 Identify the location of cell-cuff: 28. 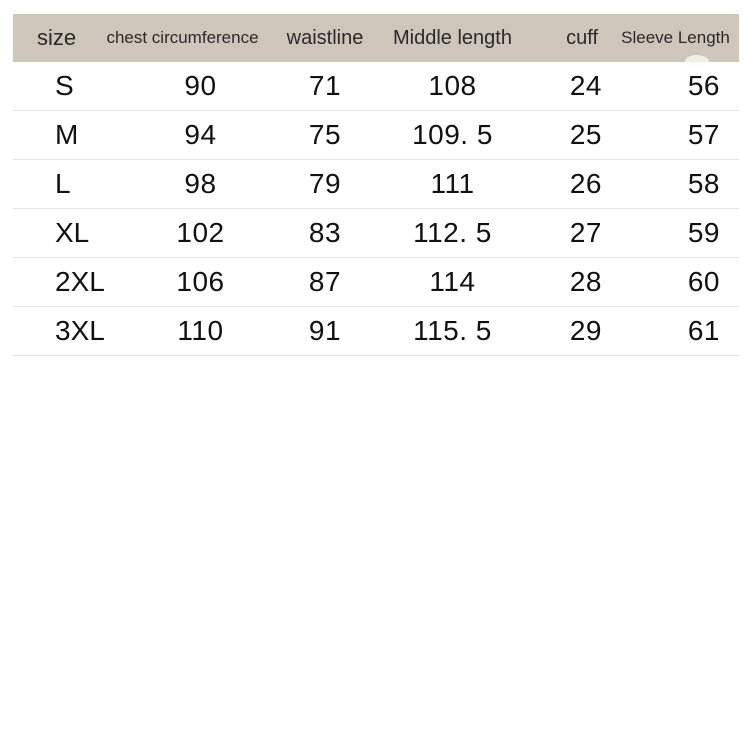
(566, 282).